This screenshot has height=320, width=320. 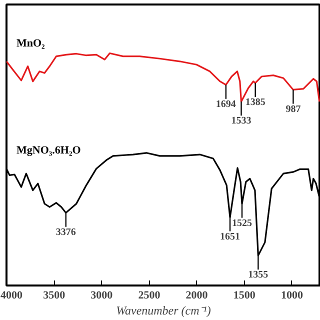 I want to click on x-tick-label: 1500, so click(x=244, y=296).